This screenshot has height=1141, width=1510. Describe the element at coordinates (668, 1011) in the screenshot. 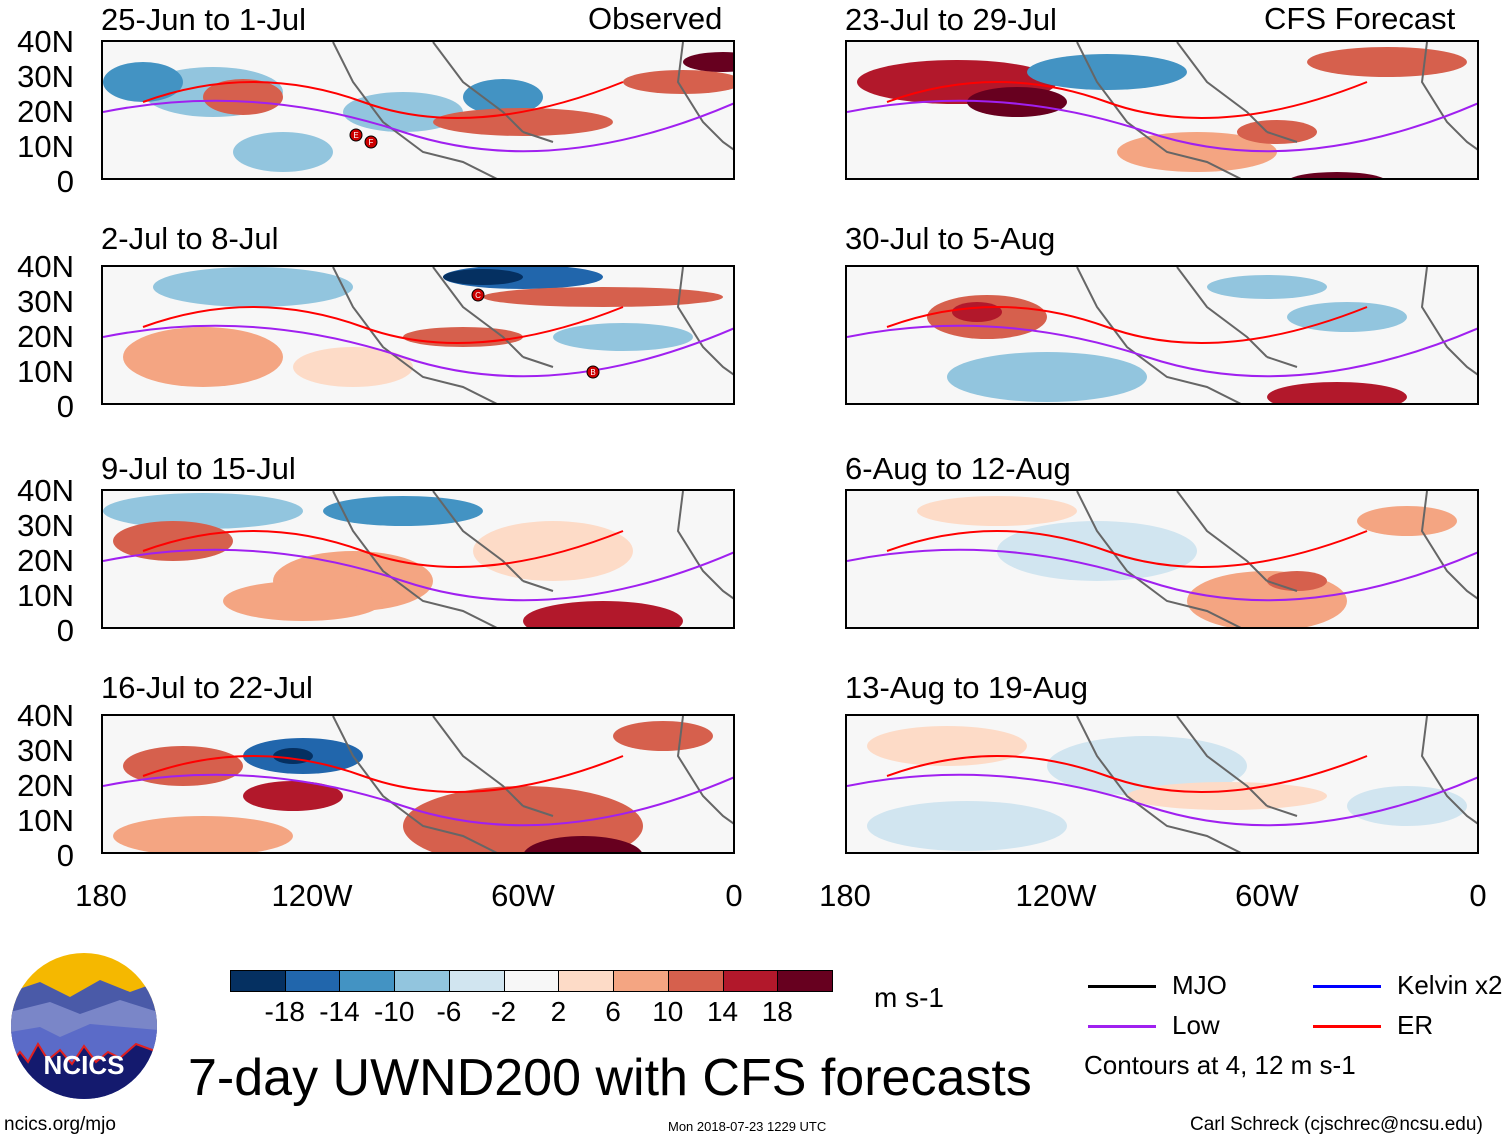

I see `colorbar-label: 10` at that location.